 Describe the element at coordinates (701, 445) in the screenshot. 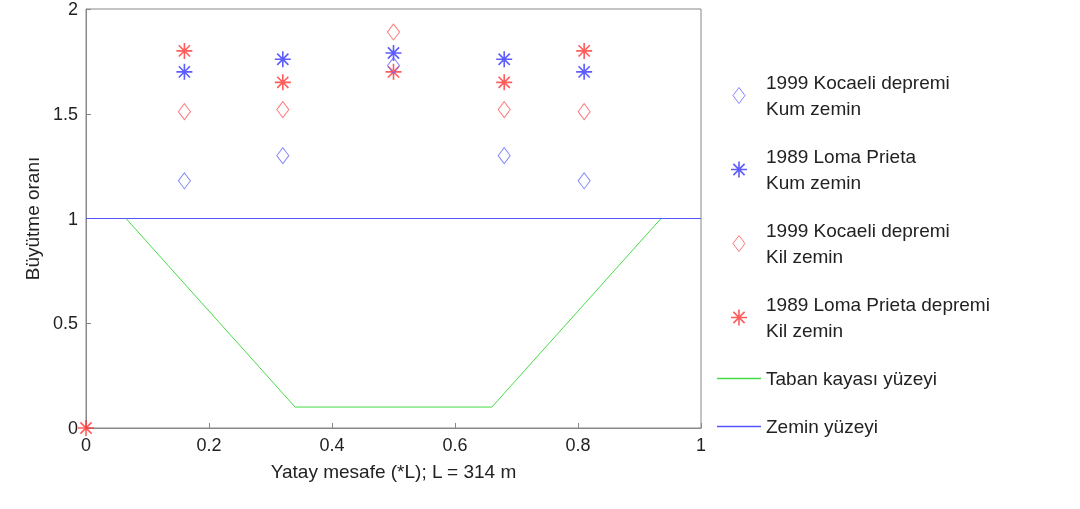

I see `x-tick-label: 1` at that location.